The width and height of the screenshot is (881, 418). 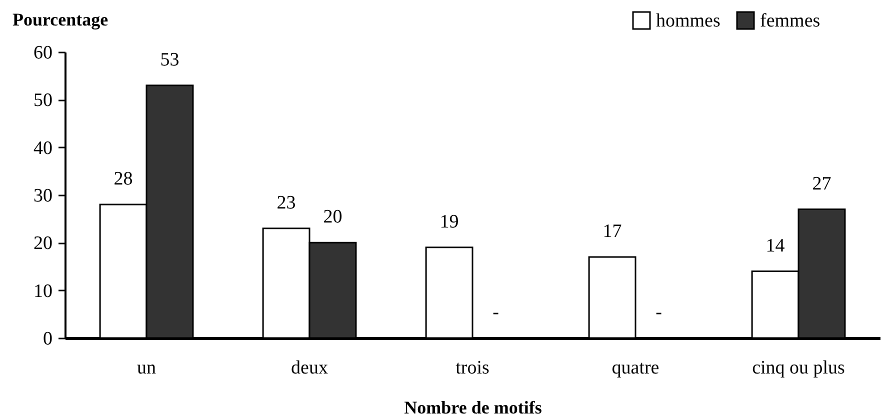 What do you see at coordinates (43, 196) in the screenshot?
I see `y-tick-label: 30` at bounding box center [43, 196].